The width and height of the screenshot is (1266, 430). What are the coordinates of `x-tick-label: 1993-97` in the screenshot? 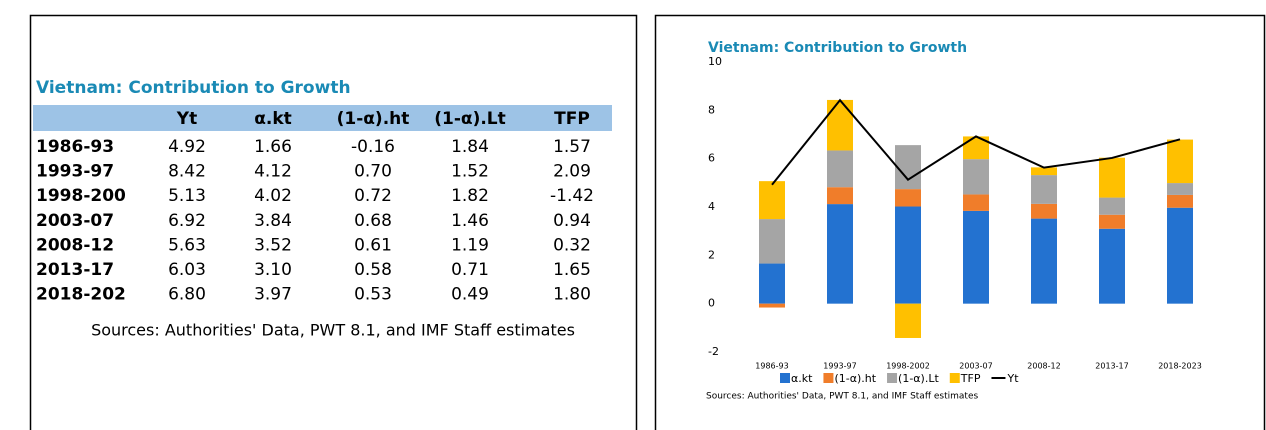 It's located at (839, 366).